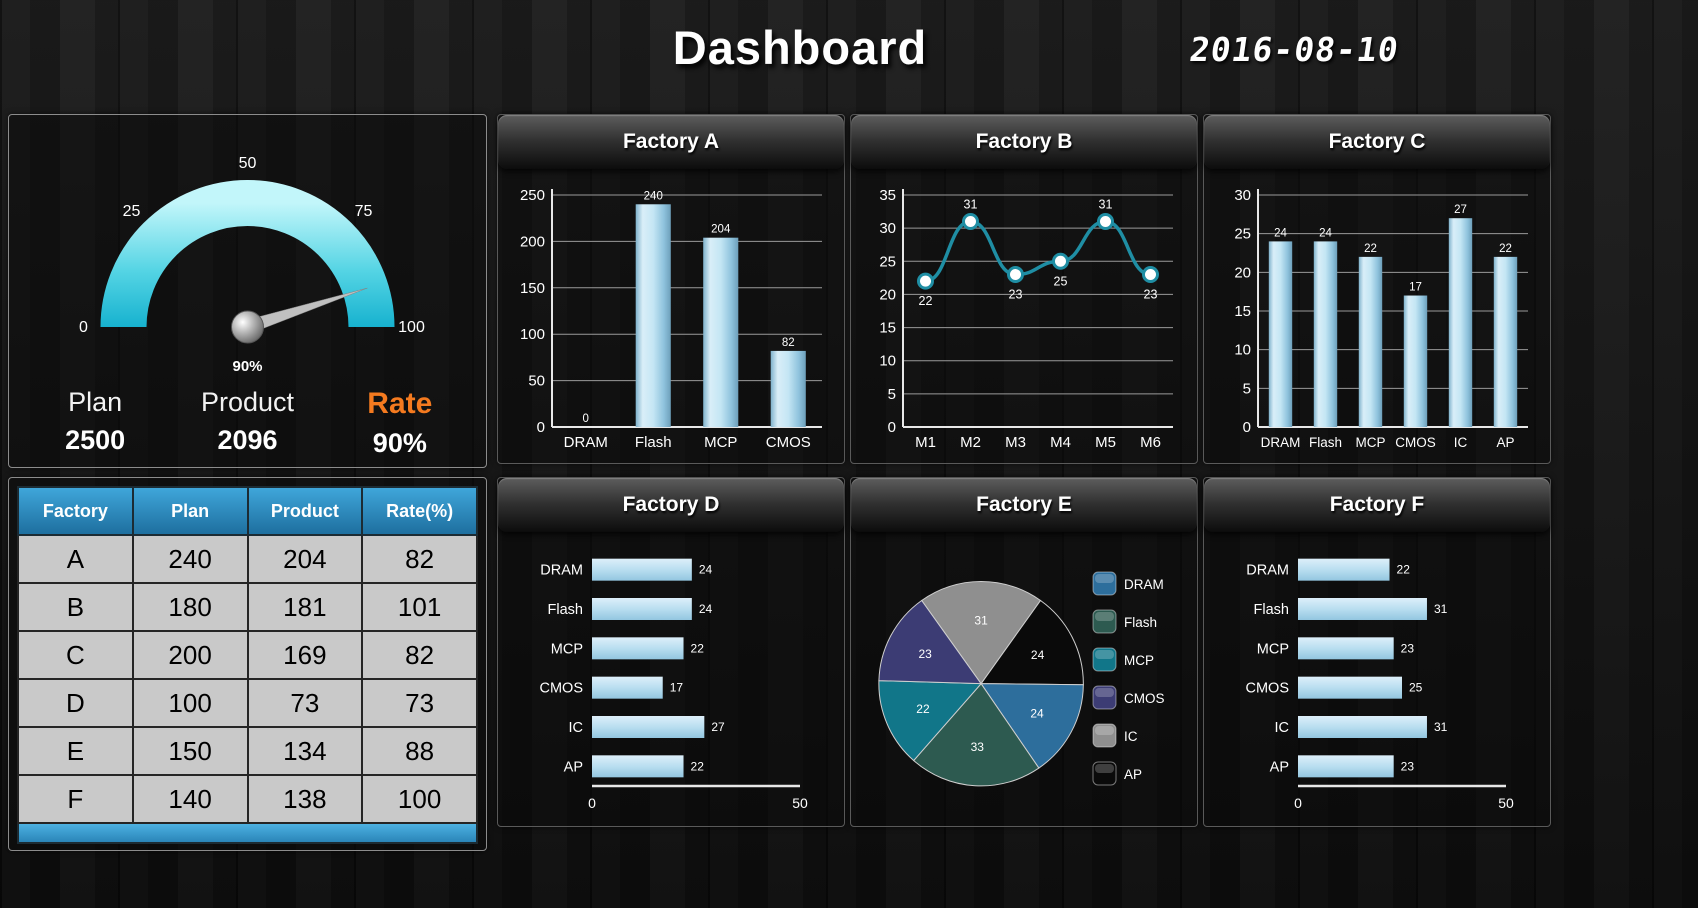 The height and width of the screenshot is (908, 1698). What do you see at coordinates (1325, 442) in the screenshot?
I see `x-category-label: Flash` at bounding box center [1325, 442].